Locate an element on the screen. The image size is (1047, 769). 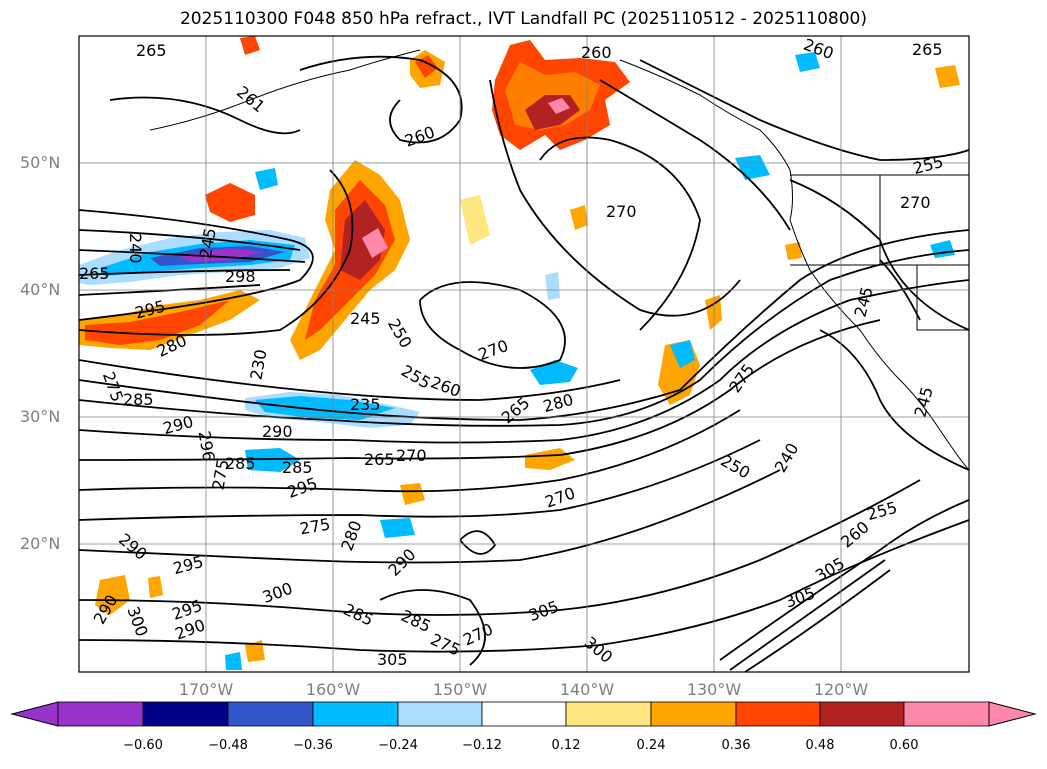
colorbar is located at coordinates (523, 714).